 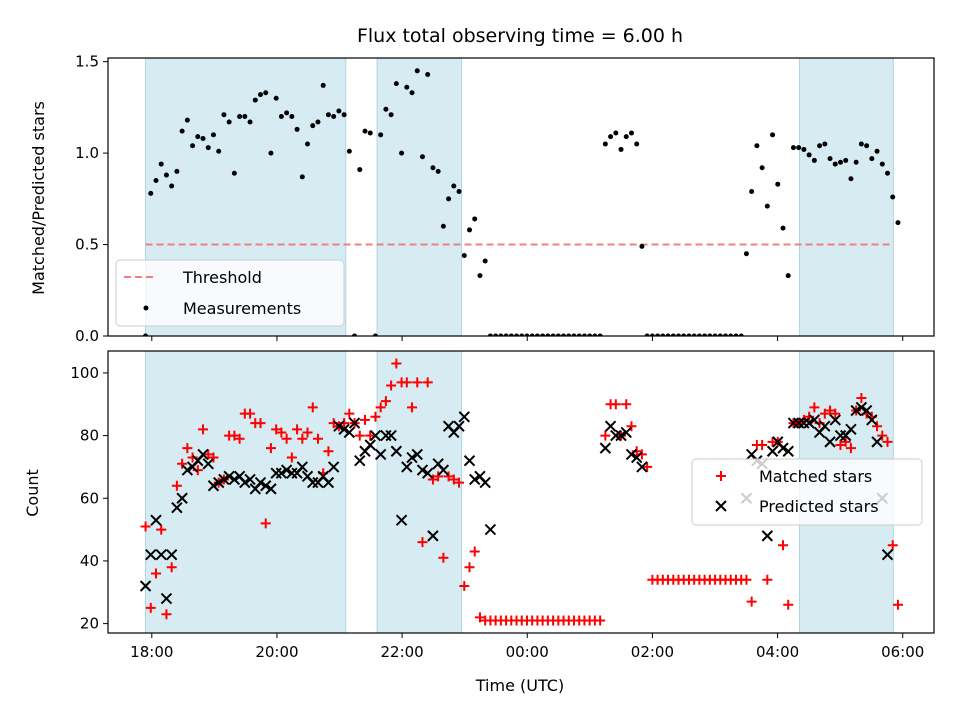 I want to click on x-tick-label: 00:00, so click(x=527, y=652).